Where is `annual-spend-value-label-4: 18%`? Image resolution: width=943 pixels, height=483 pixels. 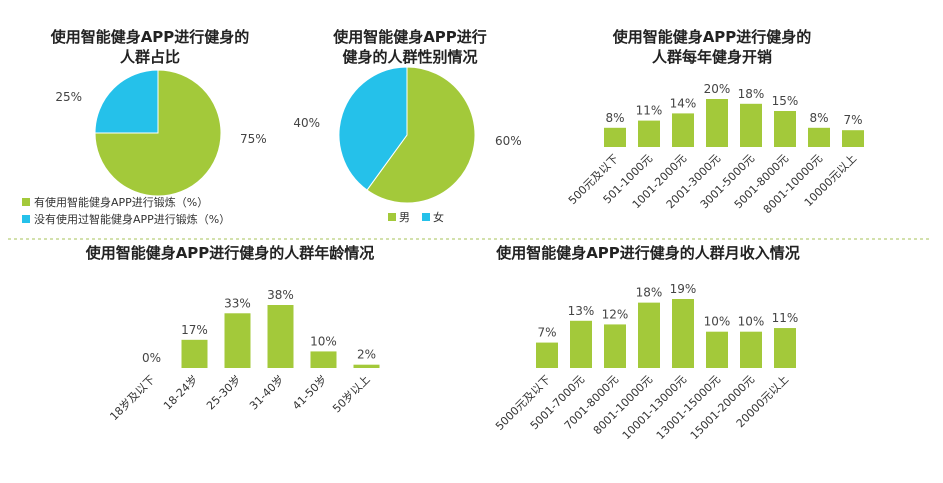
annual-spend-value-label-4: 18% is located at coordinates (751, 94).